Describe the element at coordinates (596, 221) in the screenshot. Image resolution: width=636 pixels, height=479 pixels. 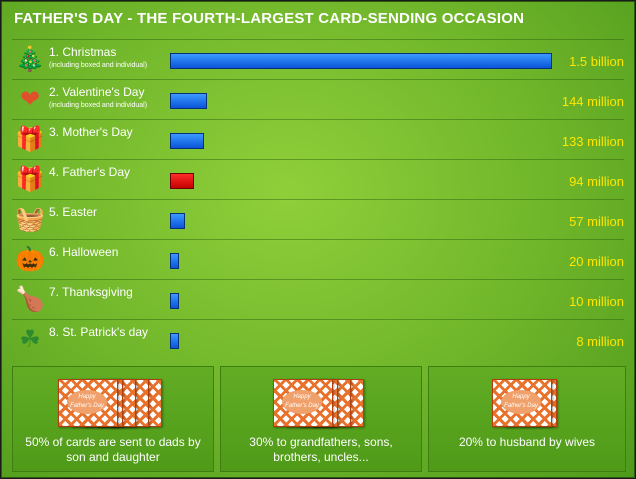
I see `value-label: 57 million` at that location.